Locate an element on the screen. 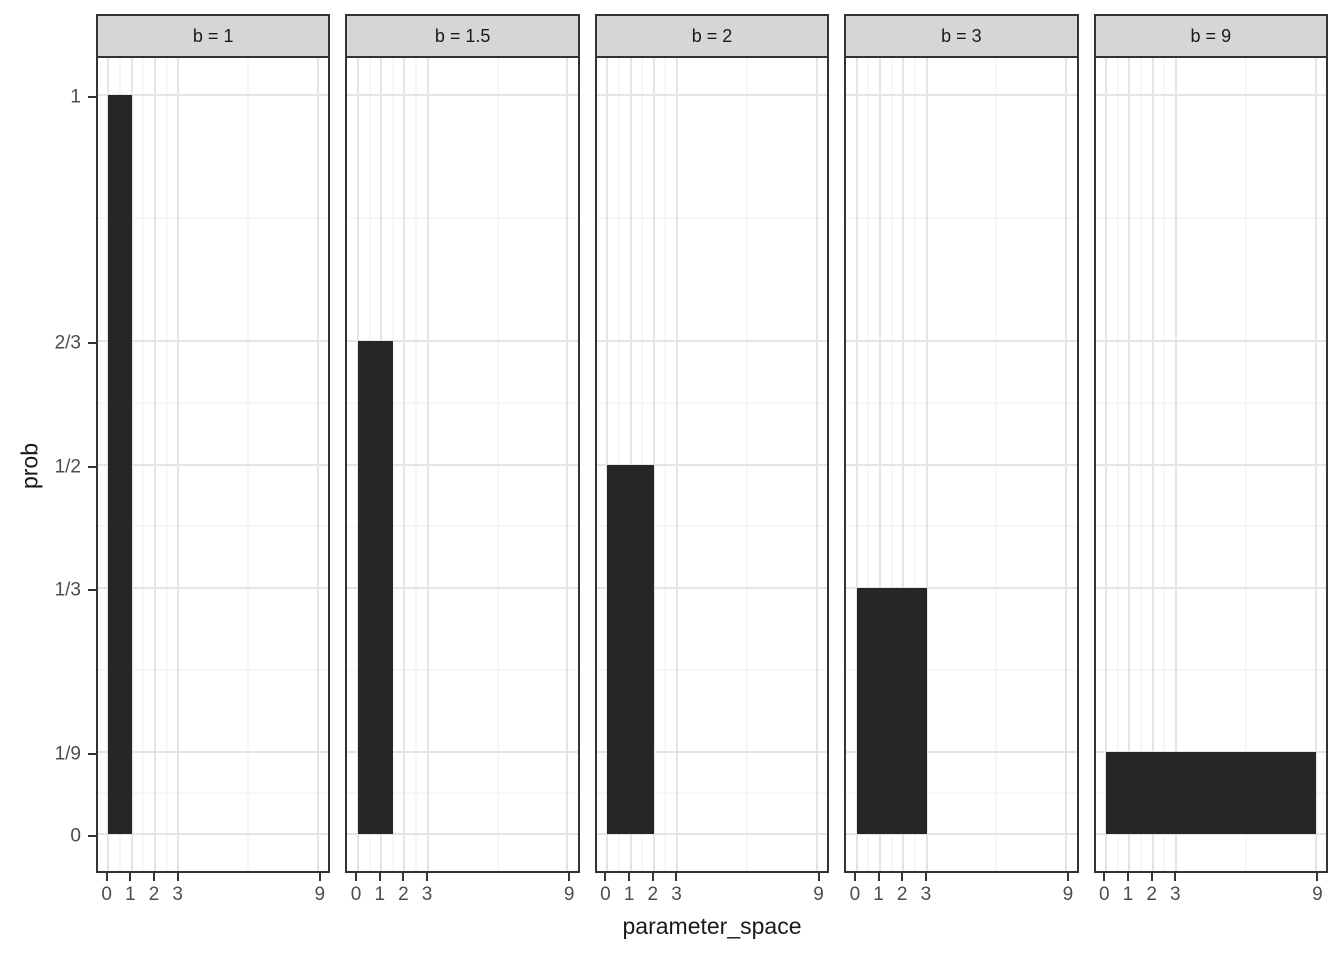  y-tick-label: 0 is located at coordinates (75, 836).